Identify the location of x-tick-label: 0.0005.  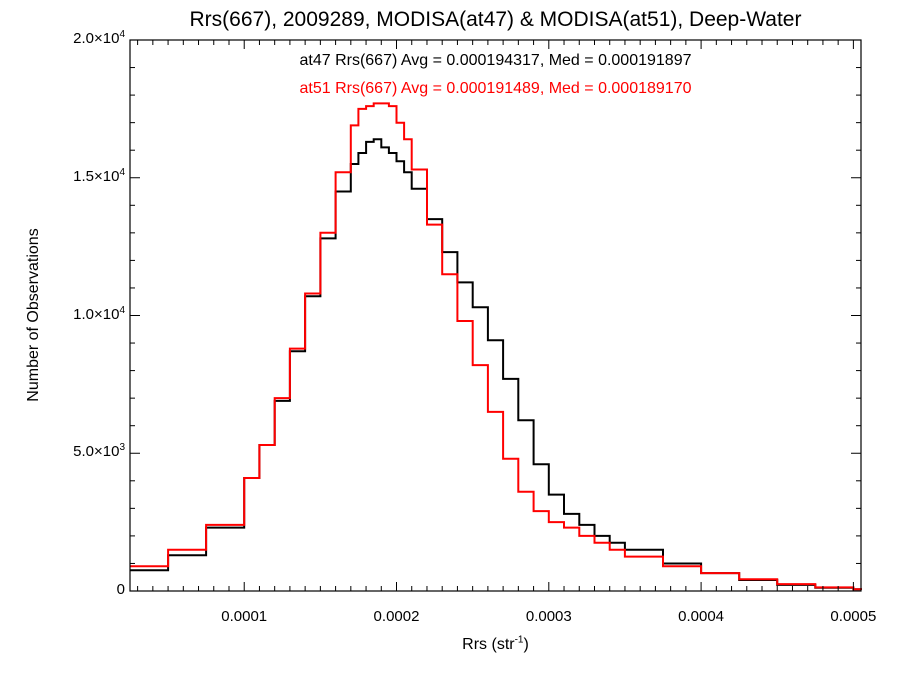
(853, 616).